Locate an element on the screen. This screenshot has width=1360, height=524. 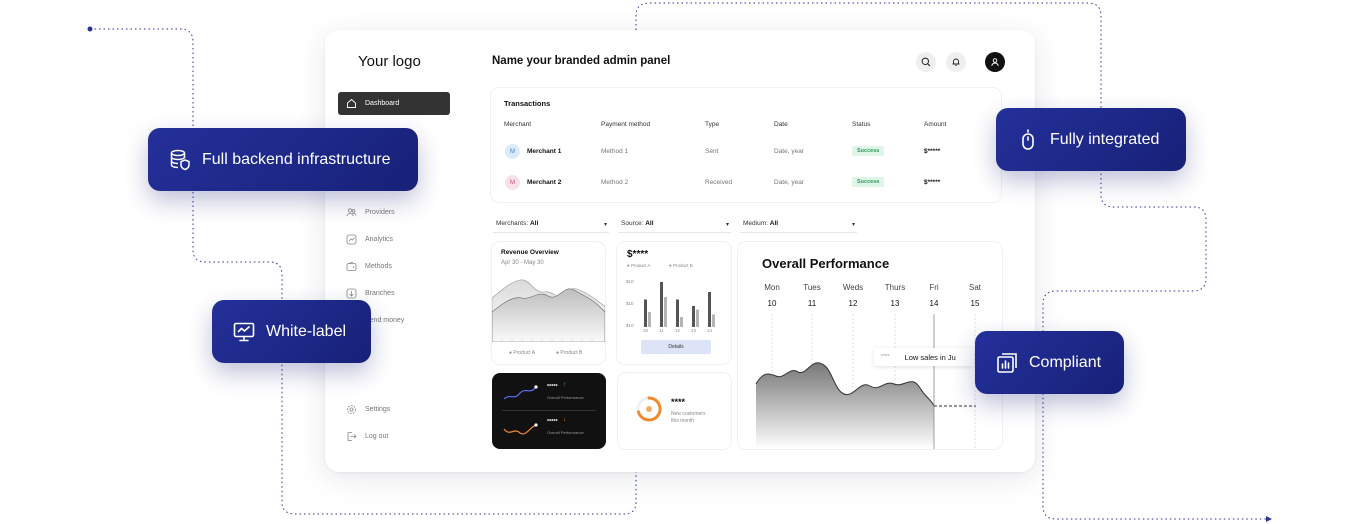
branch-icon is located at coordinates (351, 293).